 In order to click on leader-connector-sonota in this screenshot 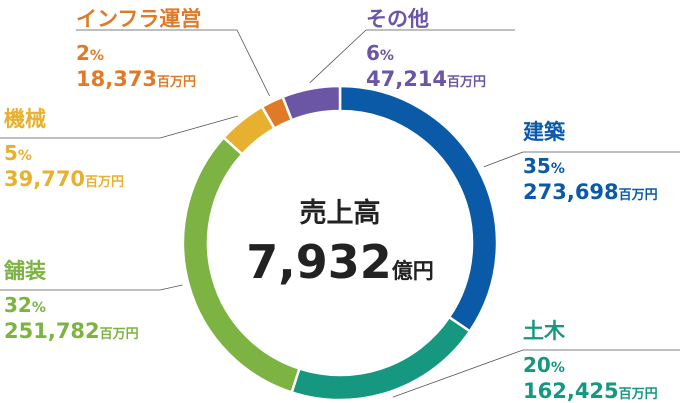, I will do `click(338, 56)`.